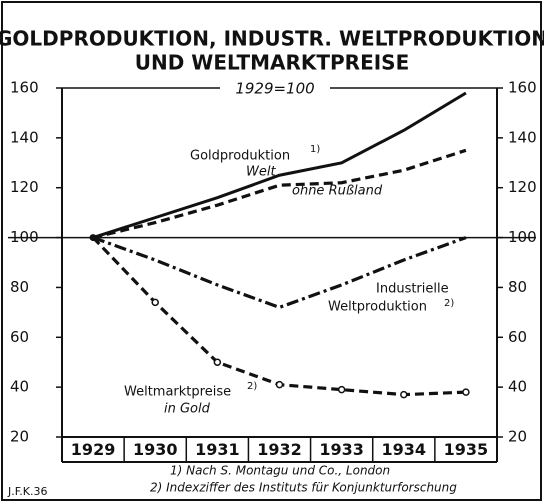 The image size is (544, 503). What do you see at coordinates (24, 187) in the screenshot?
I see `y-tick-label: 120` at bounding box center [24, 187].